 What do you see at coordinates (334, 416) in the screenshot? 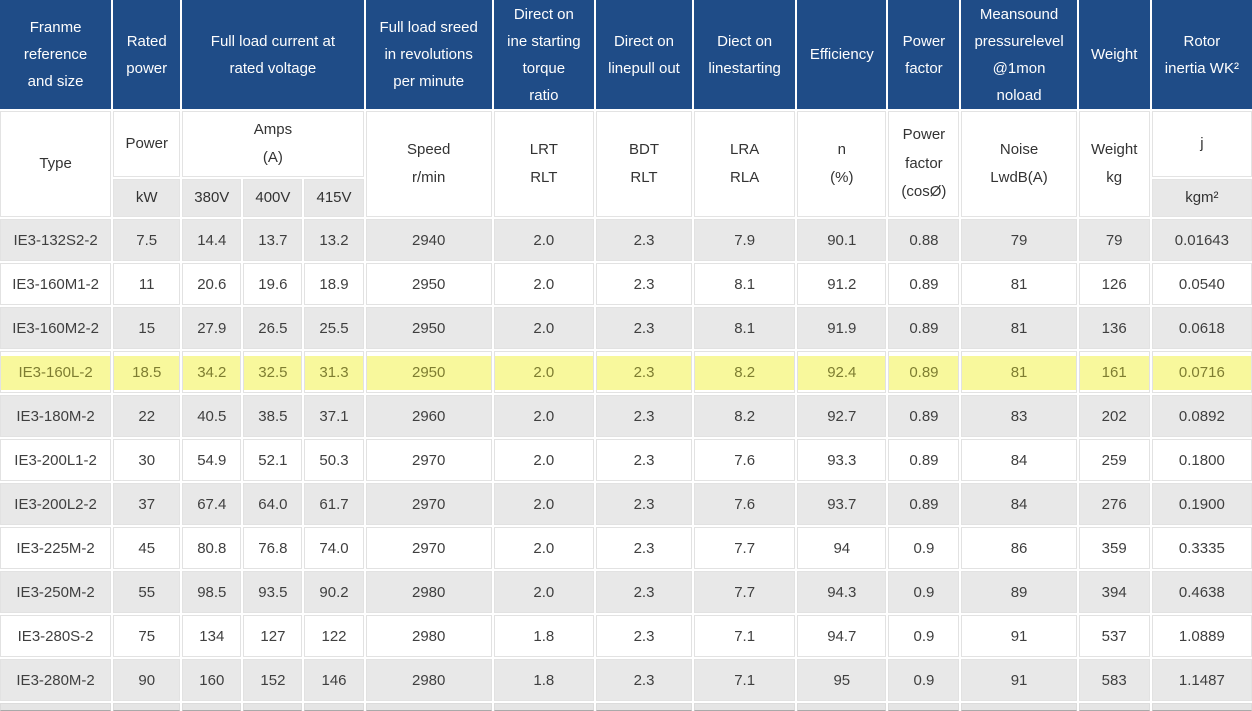
I see `cell-value: 37.1` at bounding box center [334, 416].